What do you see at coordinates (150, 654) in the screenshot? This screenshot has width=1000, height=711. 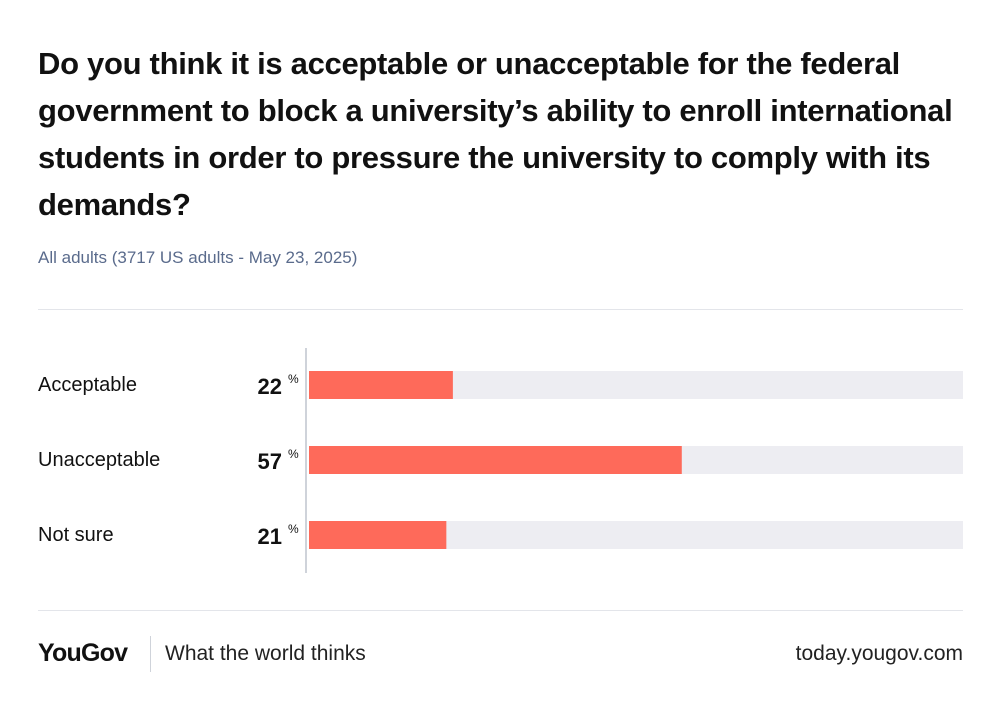 I see `footer-separator` at bounding box center [150, 654].